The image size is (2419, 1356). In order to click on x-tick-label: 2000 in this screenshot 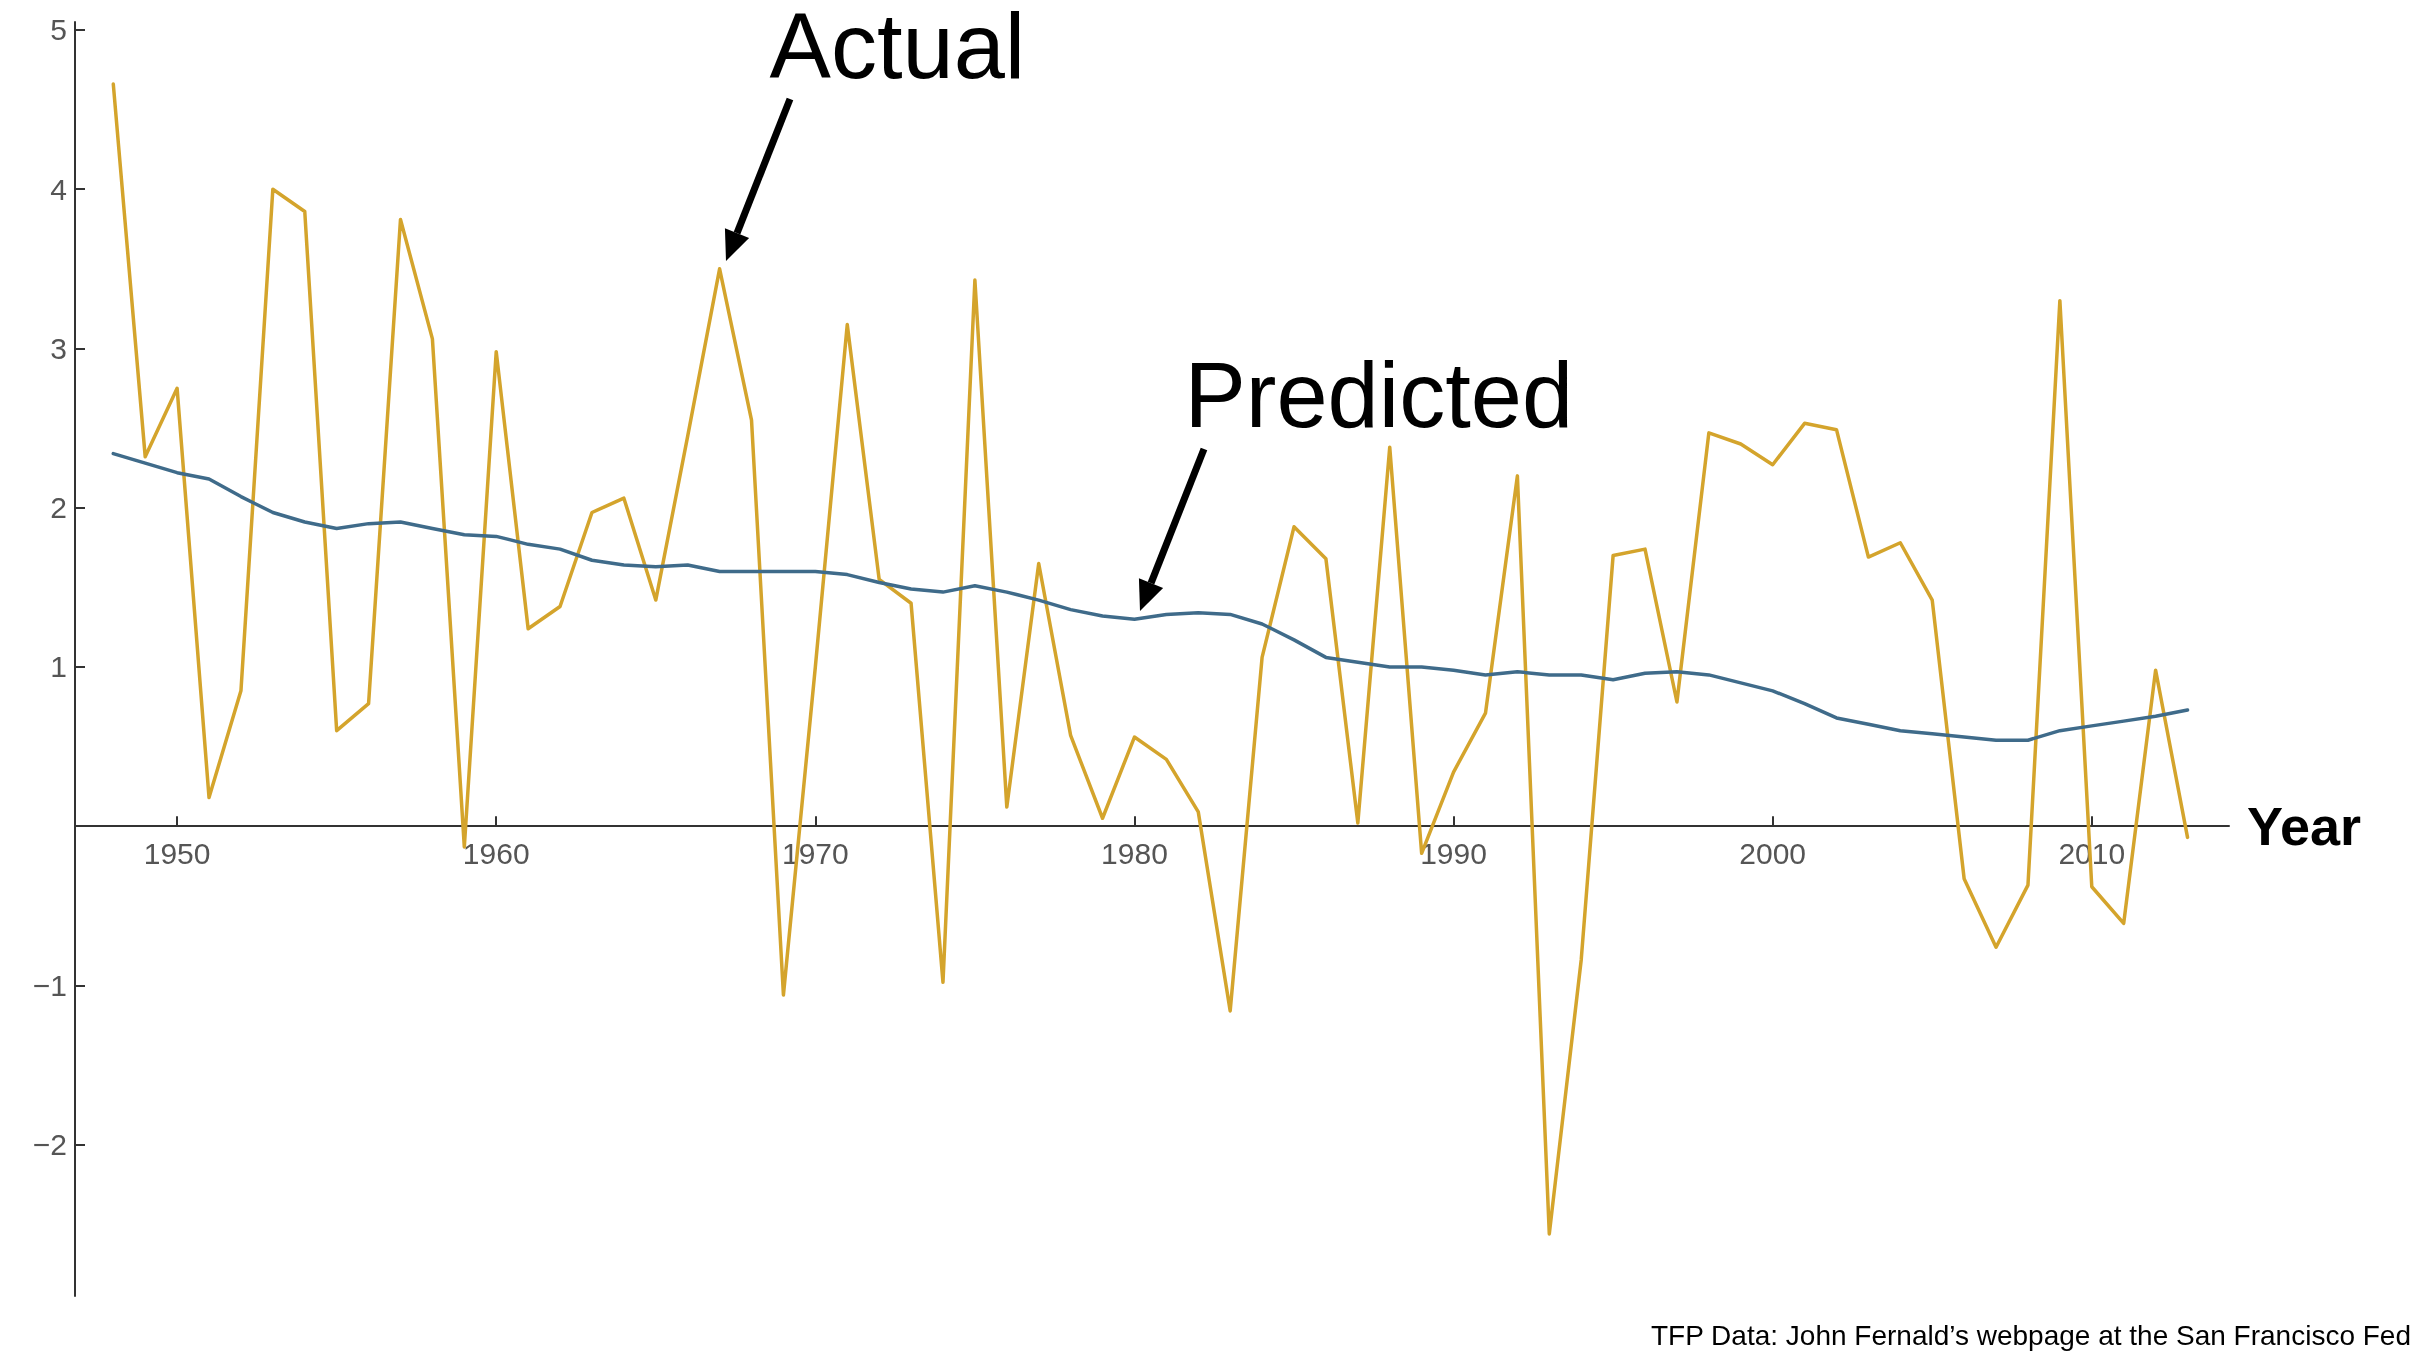, I will do `click(1773, 853)`.